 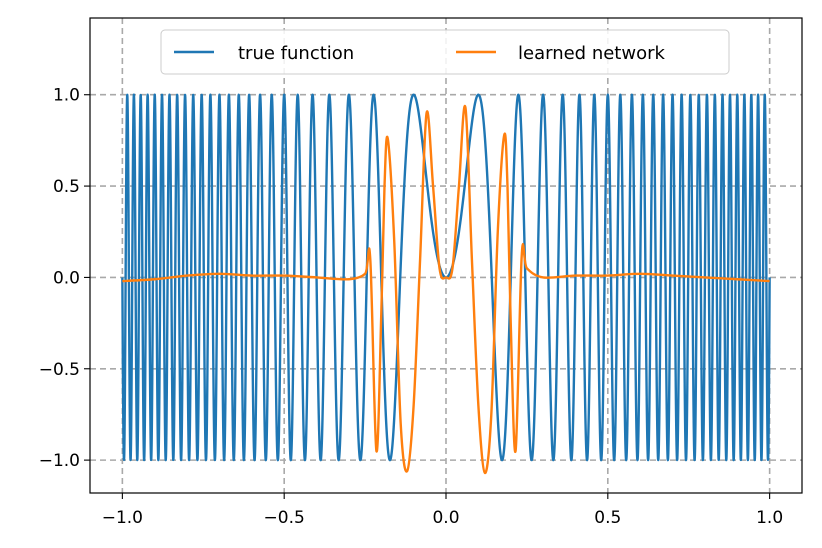 I want to click on x-tick-label: 1.0, so click(x=769, y=518).